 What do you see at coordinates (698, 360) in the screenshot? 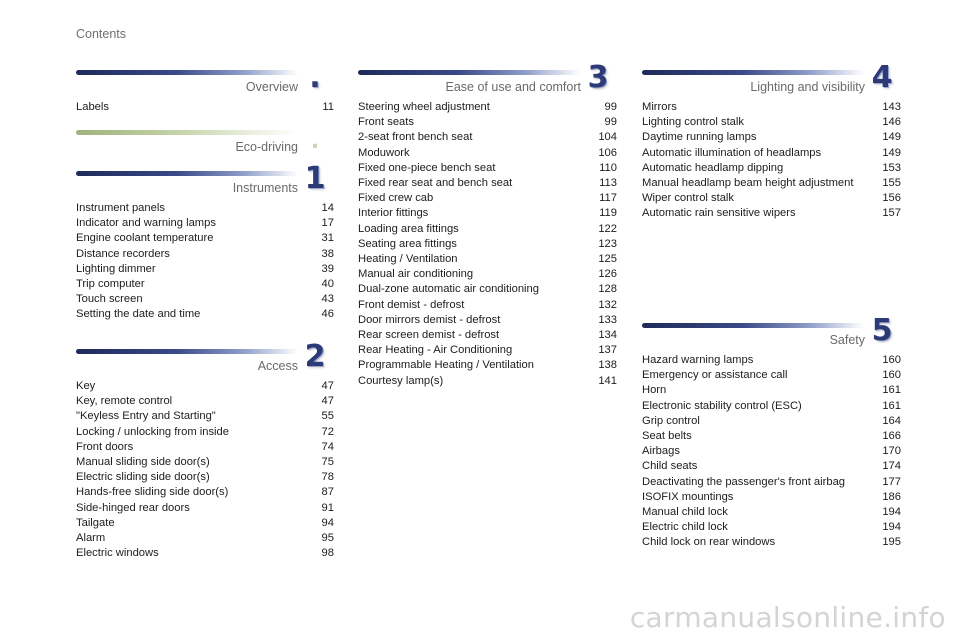
I see `toc-entry-label: Hazard warning lamps` at bounding box center [698, 360].